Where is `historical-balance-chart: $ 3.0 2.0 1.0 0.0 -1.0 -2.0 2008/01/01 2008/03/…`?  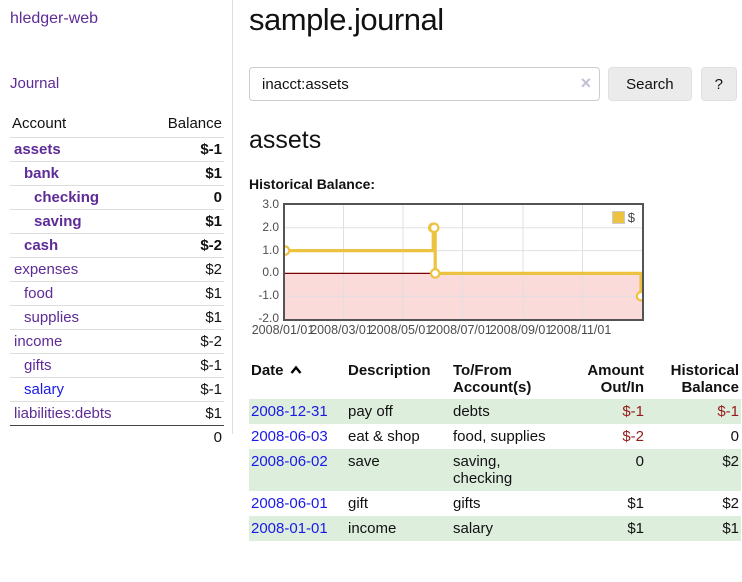
historical-balance-chart: $ 3.0 2.0 1.0 0.0 -1.0 -2.0 2008/01/01 2008/03/… is located at coordinates (459, 269).